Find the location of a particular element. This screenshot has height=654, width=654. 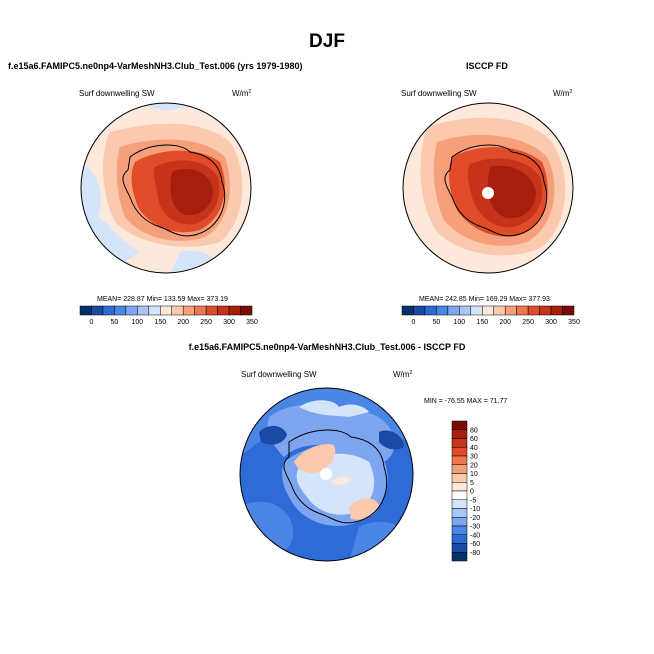

obs-colorbar-tick-label: 150 is located at coordinates (482, 322).